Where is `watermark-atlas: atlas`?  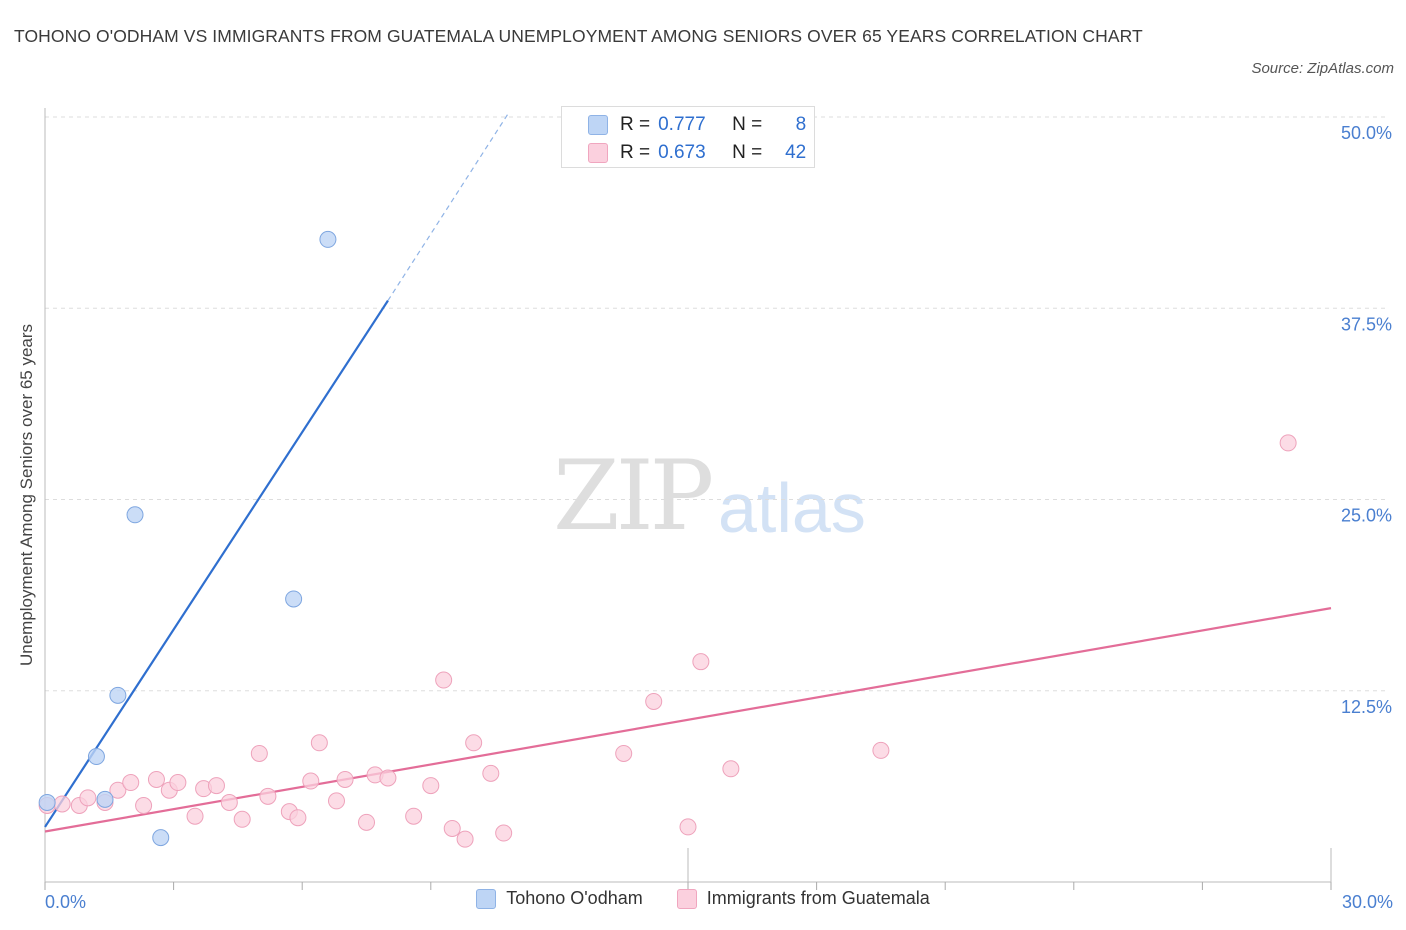
watermark-atlas: atlas is located at coordinates (792, 508).